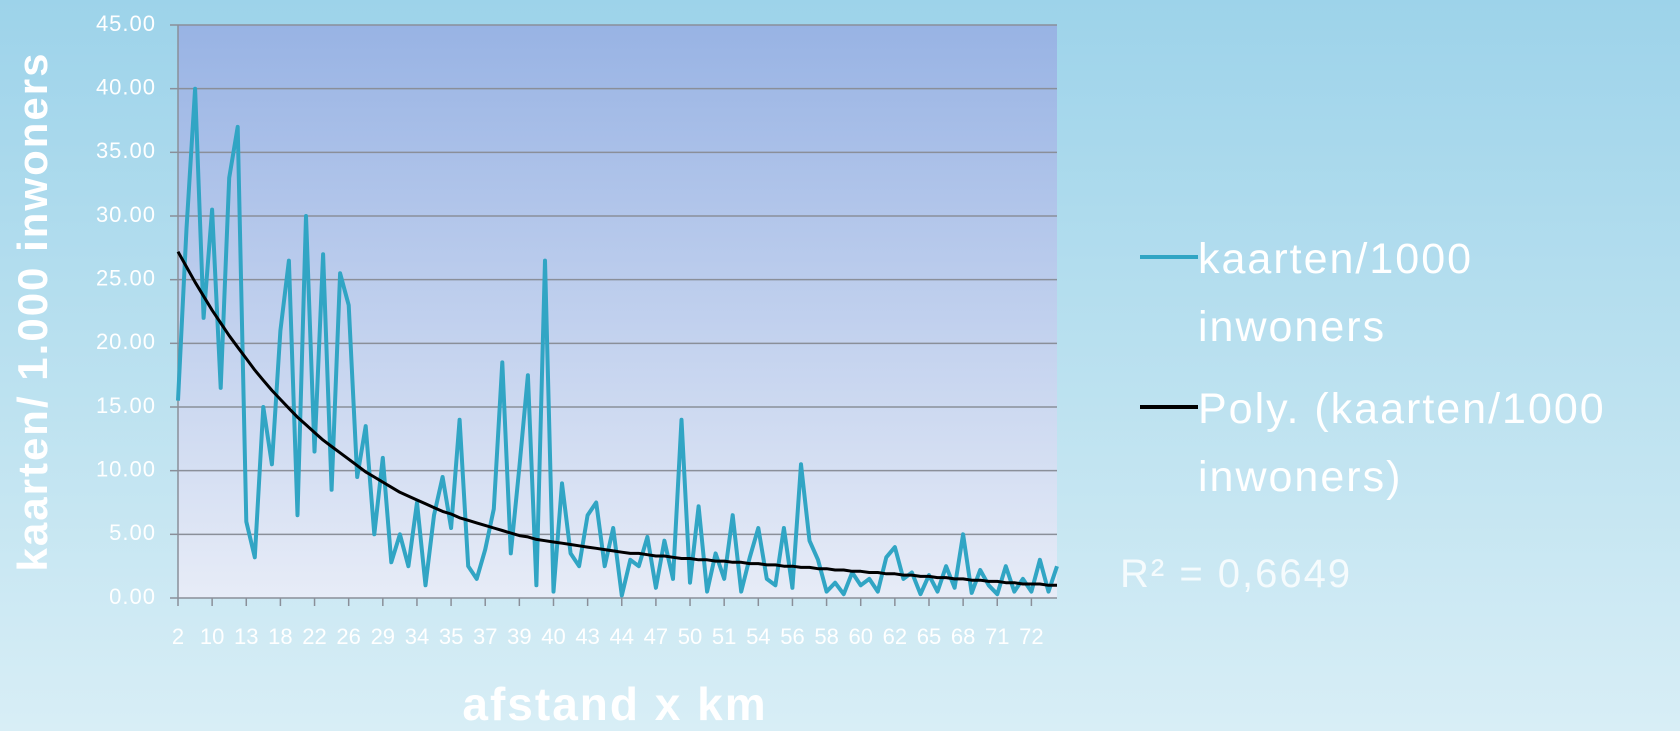 This screenshot has width=1680, height=731. What do you see at coordinates (758, 636) in the screenshot?
I see `x-tick-label: 54` at bounding box center [758, 636].